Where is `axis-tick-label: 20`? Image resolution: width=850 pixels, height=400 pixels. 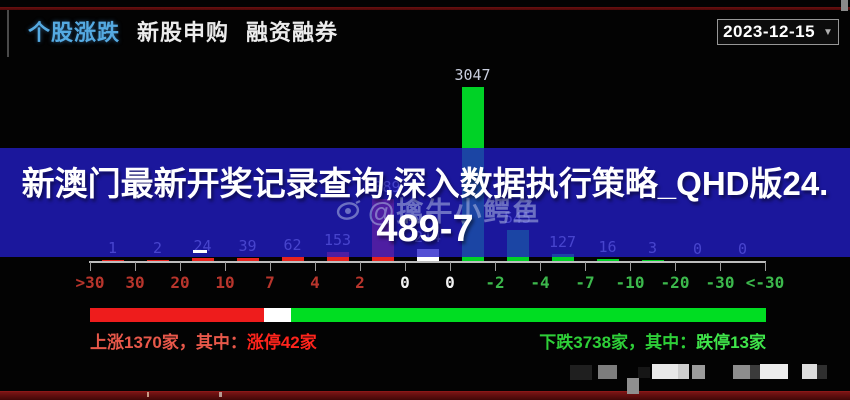 axis-tick-label: 20 is located at coordinates (180, 282).